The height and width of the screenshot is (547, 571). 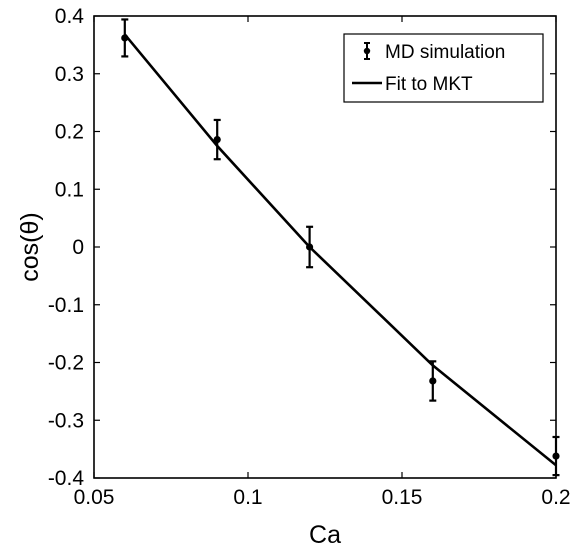 I want to click on x-tick-label: 0.1, so click(x=247, y=497).